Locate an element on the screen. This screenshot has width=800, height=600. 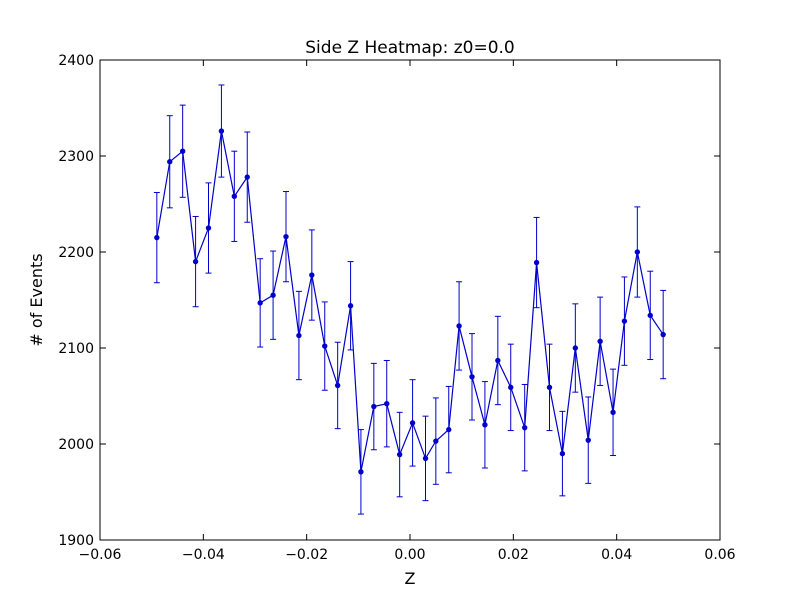
x-tick-label: −0.06 is located at coordinates (100, 555).